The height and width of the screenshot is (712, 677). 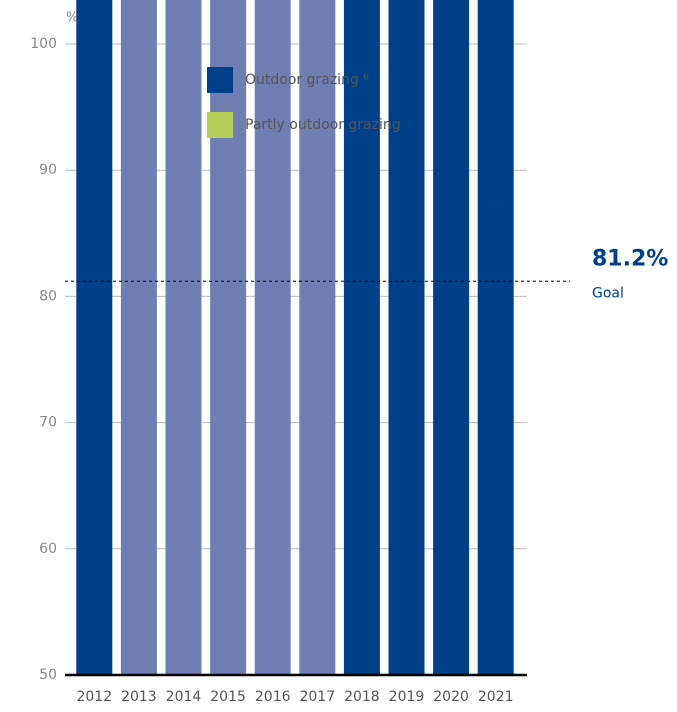 What do you see at coordinates (48, 423) in the screenshot?
I see `y-tick-label: 70` at bounding box center [48, 423].